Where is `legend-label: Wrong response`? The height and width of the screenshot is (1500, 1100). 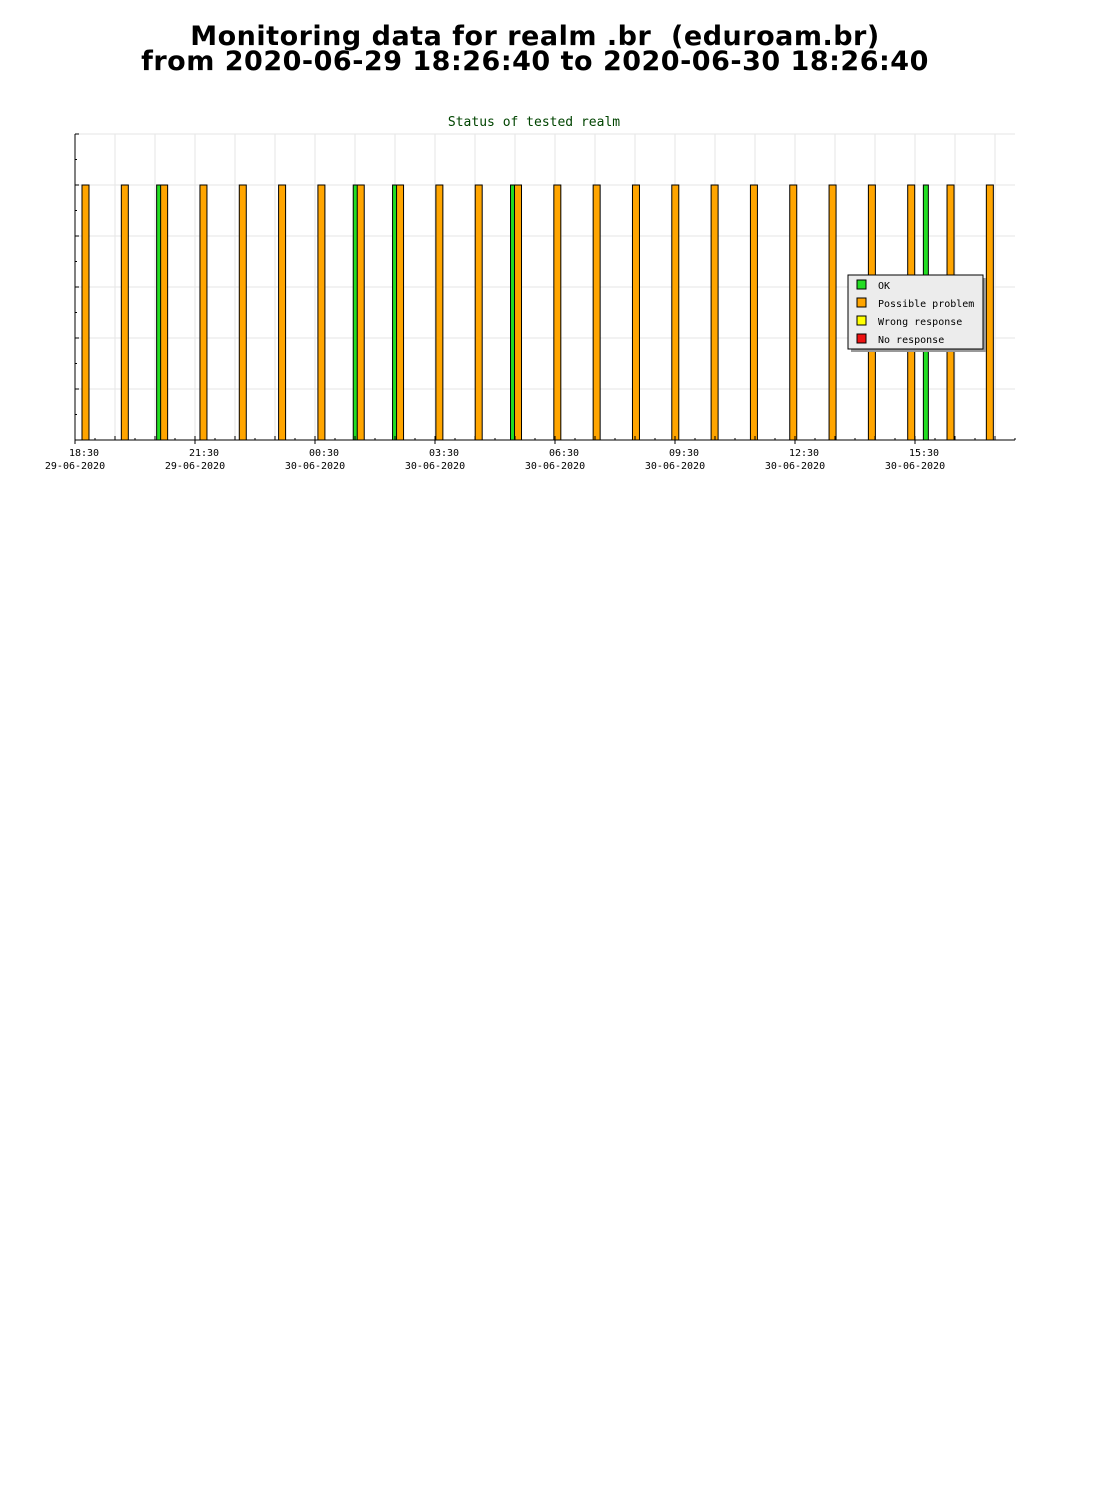 legend-label: Wrong response is located at coordinates (920, 322).